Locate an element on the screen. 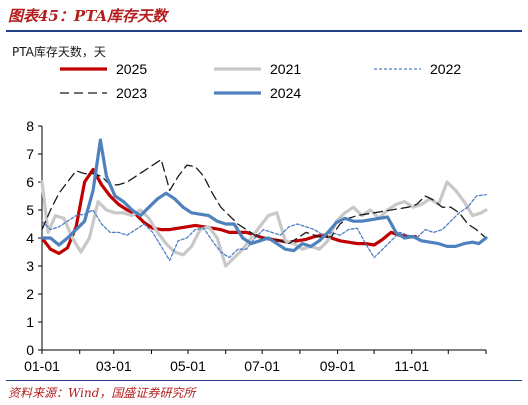 This screenshot has width=528, height=405. source-note: 资料来源：Wind，国盛证券研究所 is located at coordinates (102, 393).